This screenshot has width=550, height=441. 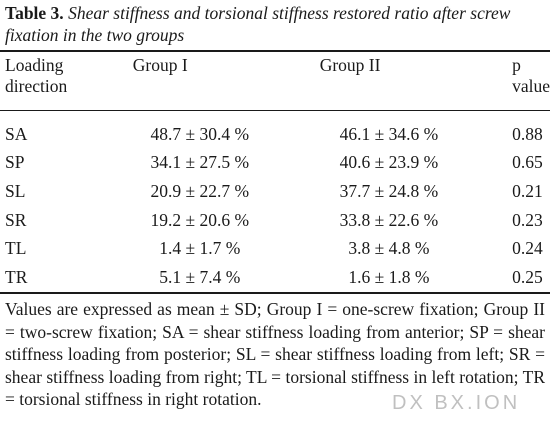 I want to click on cell-group-ii: 40.6 ± 23.9 %, so click(x=389, y=162).